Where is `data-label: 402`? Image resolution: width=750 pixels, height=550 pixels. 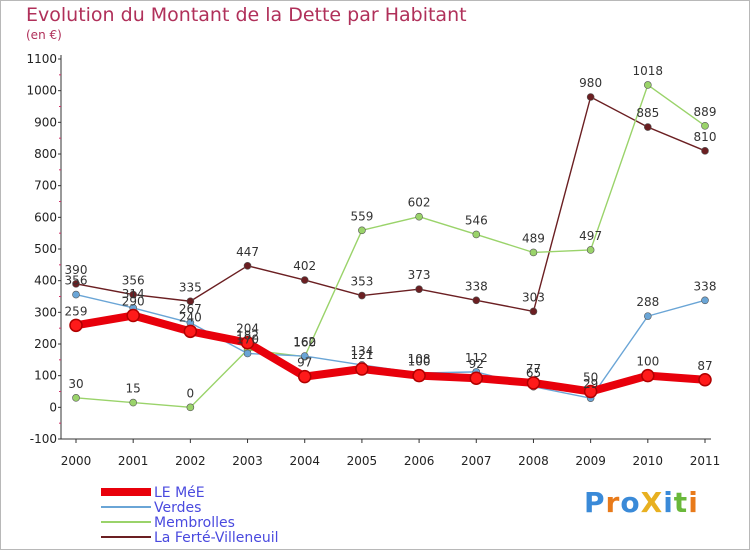 data-label: 402 is located at coordinates (304, 266).